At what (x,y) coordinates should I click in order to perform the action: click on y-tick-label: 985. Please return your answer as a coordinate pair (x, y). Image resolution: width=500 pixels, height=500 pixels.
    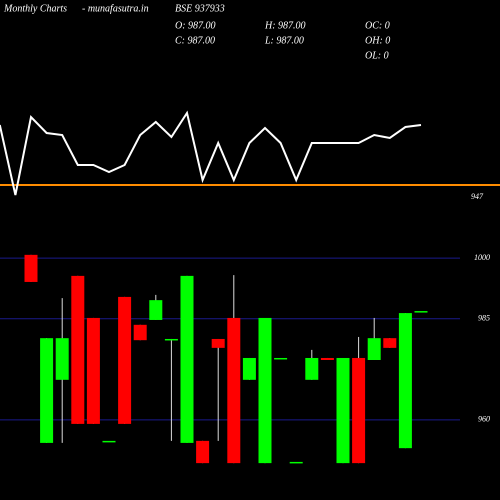
    Looking at the image, I should click on (484, 318).